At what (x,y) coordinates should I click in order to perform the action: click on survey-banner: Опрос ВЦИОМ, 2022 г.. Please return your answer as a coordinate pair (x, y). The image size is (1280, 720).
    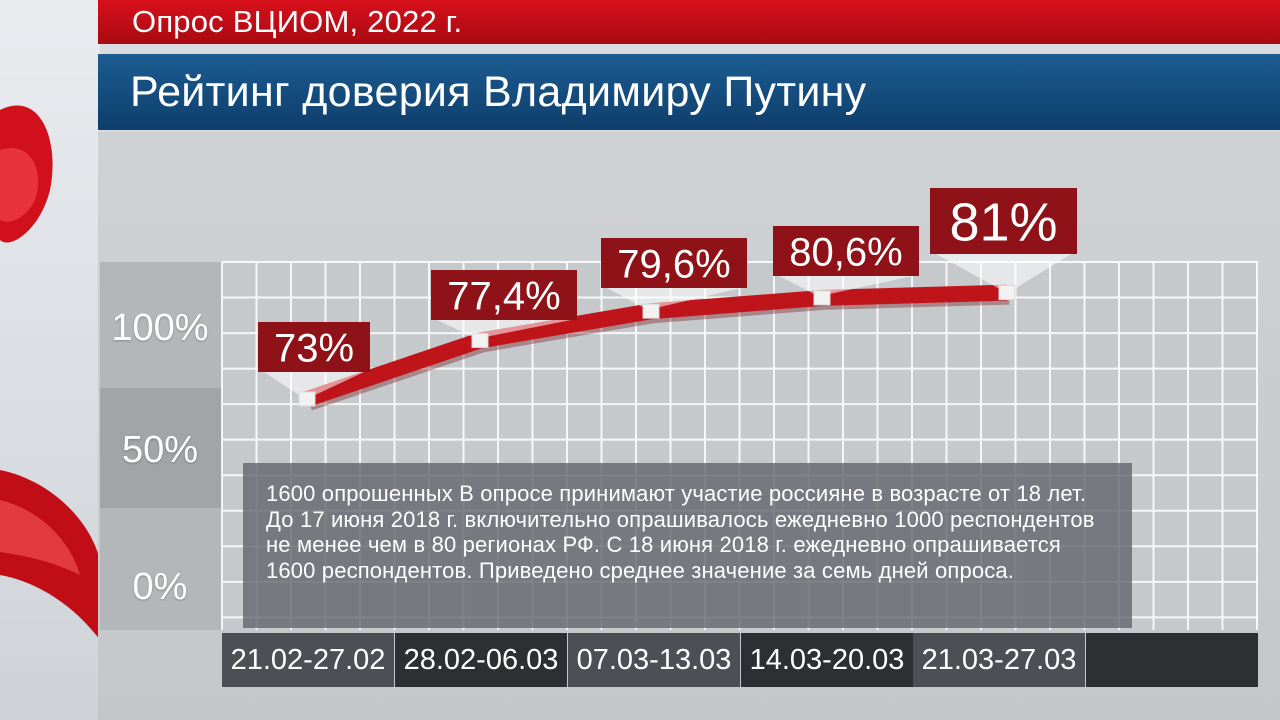
    Looking at the image, I should click on (689, 22).